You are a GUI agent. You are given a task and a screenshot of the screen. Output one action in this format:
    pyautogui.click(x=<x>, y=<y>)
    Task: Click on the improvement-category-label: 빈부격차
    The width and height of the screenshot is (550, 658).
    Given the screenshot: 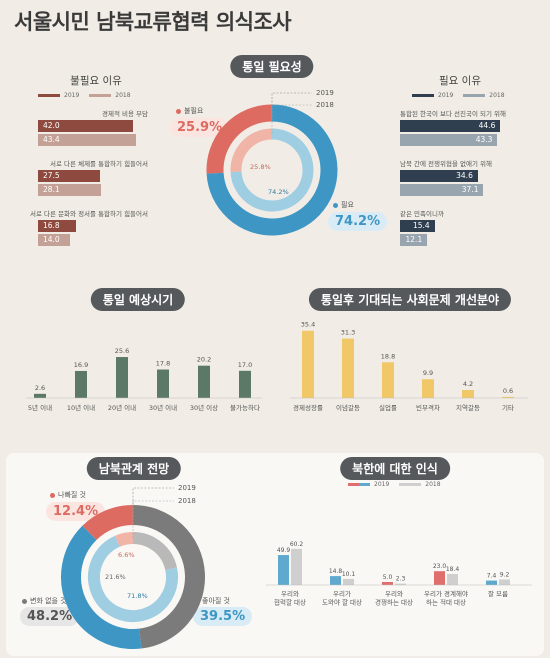 What is the action you would take?
    pyautogui.click(x=428, y=407)
    